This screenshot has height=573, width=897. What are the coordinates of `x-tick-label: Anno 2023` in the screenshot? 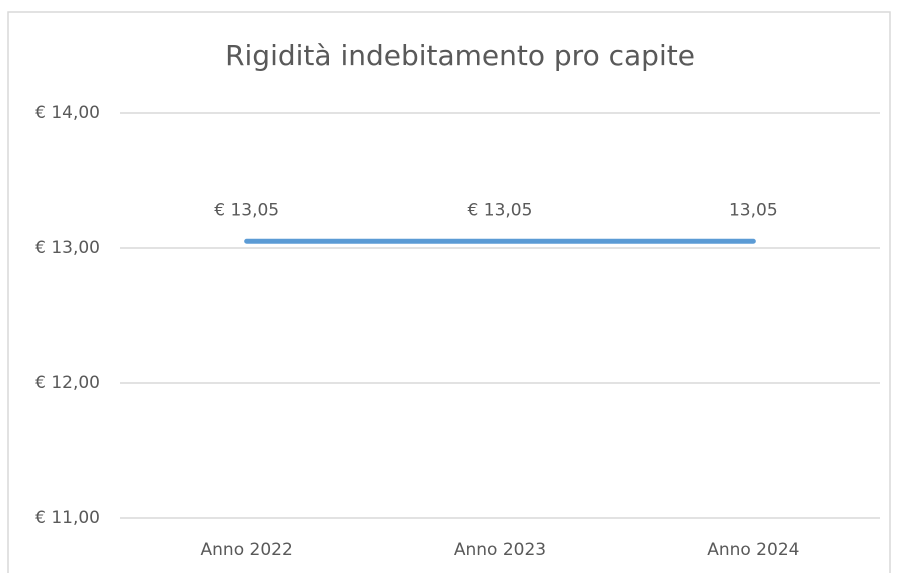 It's located at (500, 550).